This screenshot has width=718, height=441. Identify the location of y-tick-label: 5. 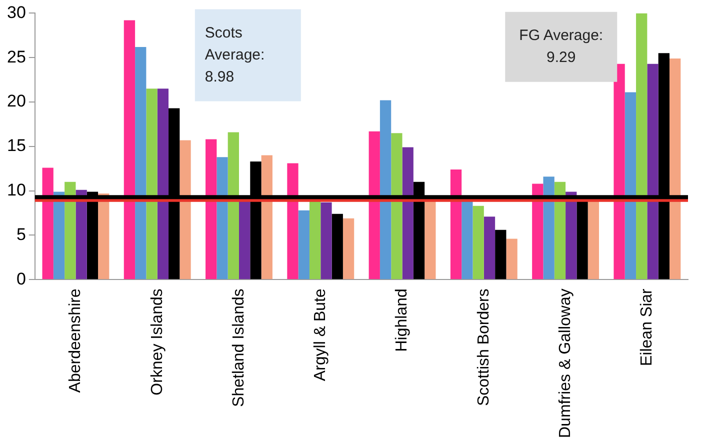
(21, 234).